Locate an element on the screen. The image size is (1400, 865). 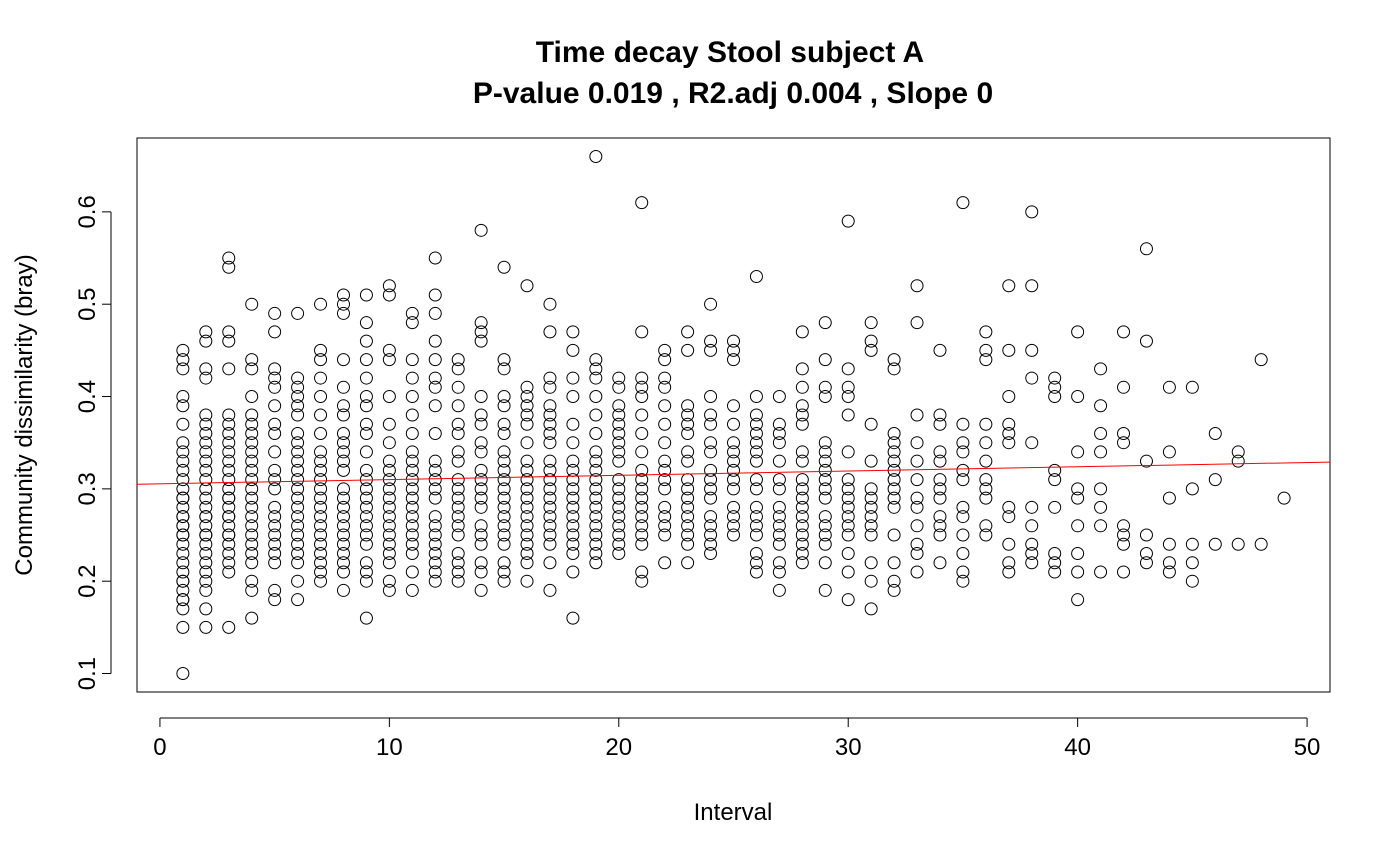
x-axis-label: Interval is located at coordinates (733, 812).